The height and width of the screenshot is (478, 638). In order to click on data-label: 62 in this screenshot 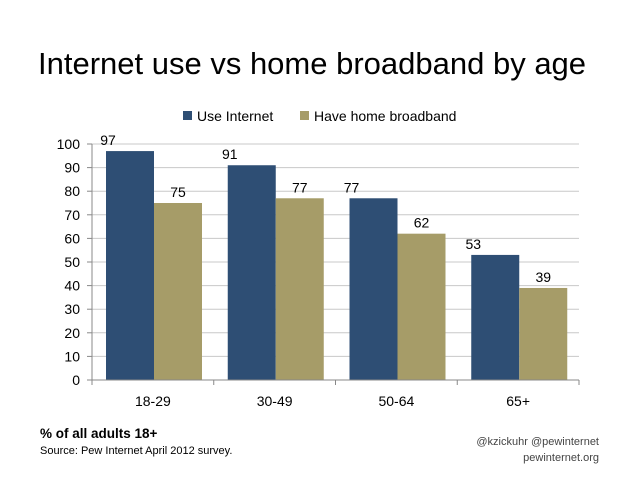, I will do `click(422, 223)`.